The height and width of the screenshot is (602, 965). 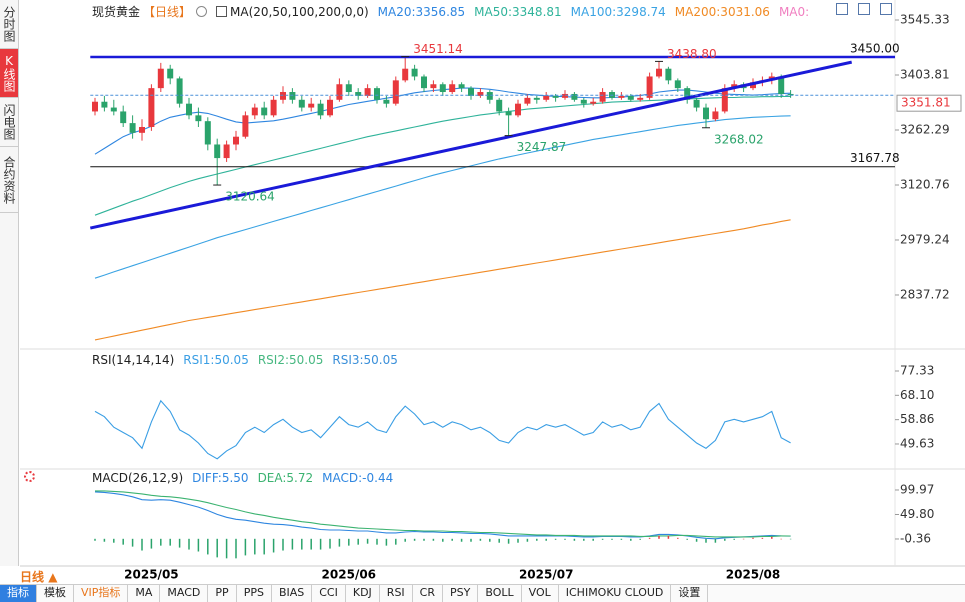 I want to click on period-text: 日线, so click(x=32, y=577).